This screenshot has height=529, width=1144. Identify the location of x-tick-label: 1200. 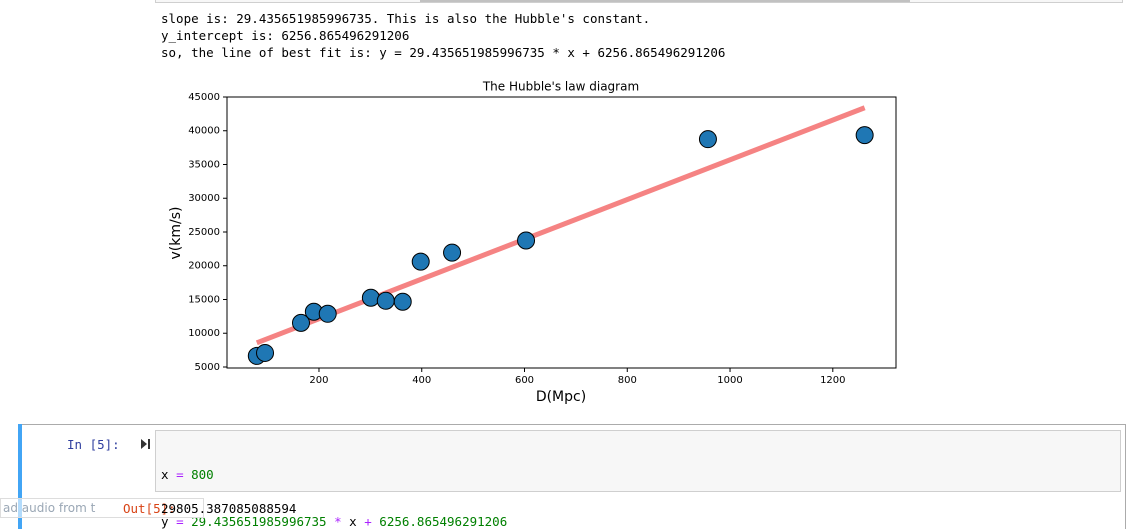
(832, 380).